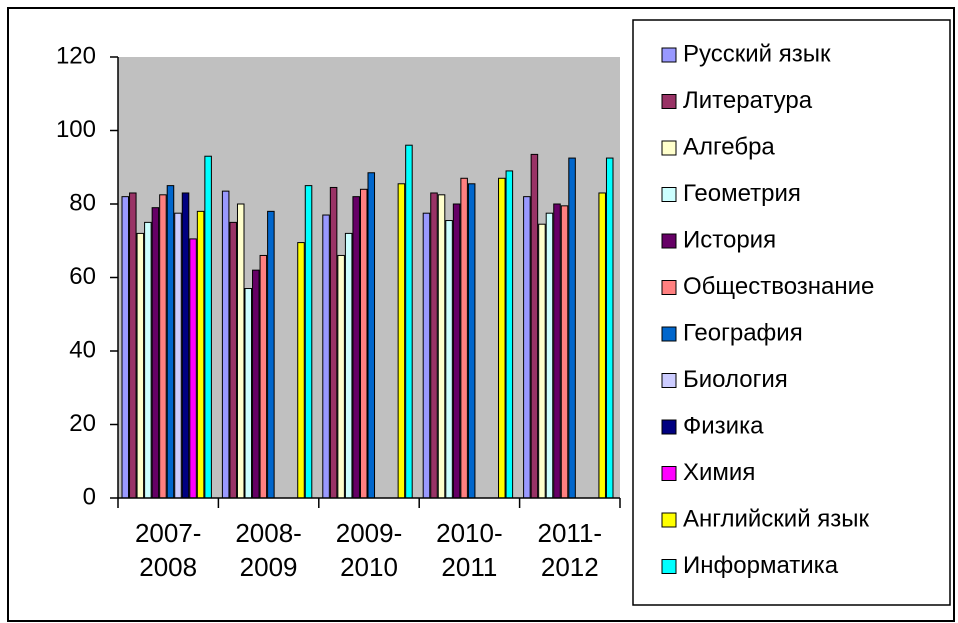 The height and width of the screenshot is (623, 958). I want to click on legend-label: Физика, so click(723, 425).